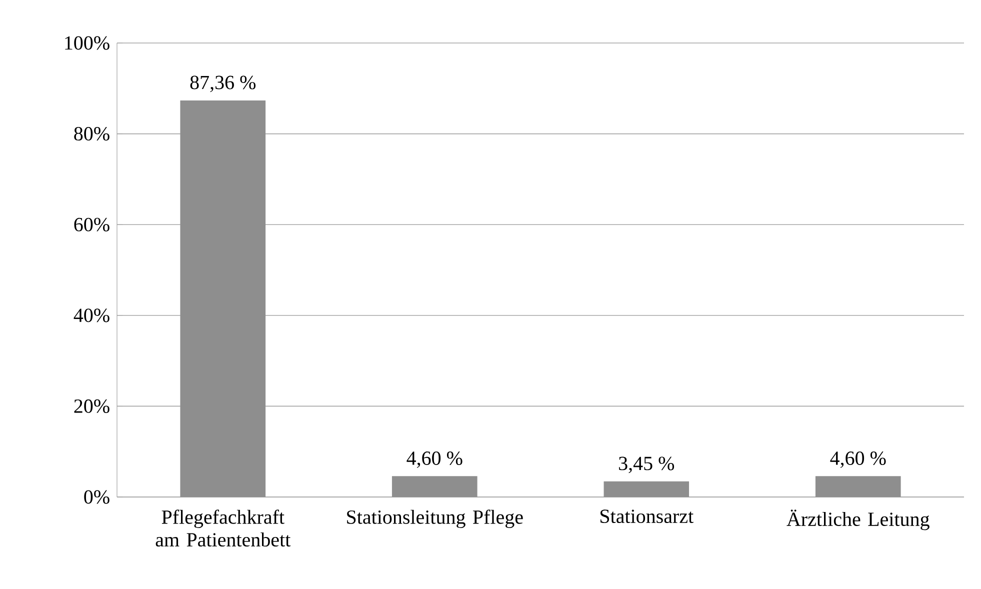 Image resolution: width=981 pixels, height=589 pixels. Describe the element at coordinates (87, 43) in the screenshot. I see `y-tick-label: 100%` at that location.